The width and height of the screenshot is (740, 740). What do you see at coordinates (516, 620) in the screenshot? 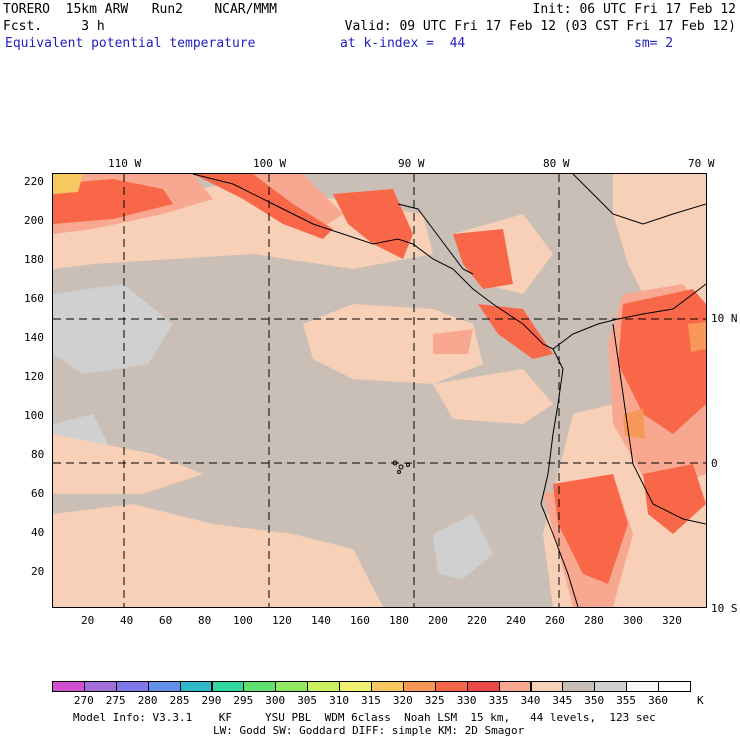
I see `x-tick: 240` at bounding box center [516, 620].